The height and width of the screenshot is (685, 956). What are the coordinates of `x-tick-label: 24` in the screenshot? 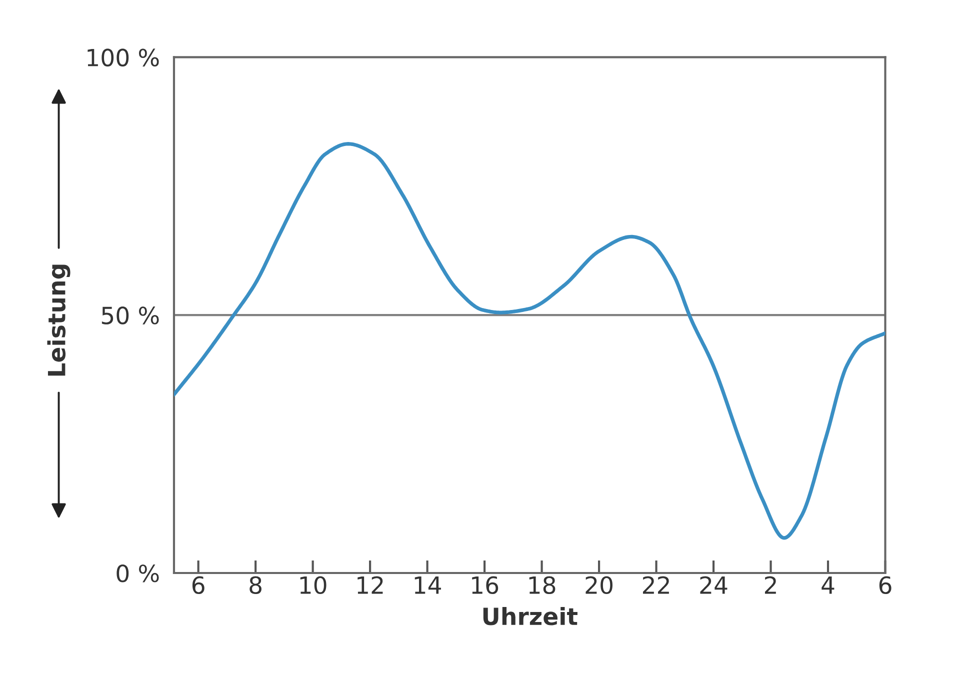 It's located at (714, 585).